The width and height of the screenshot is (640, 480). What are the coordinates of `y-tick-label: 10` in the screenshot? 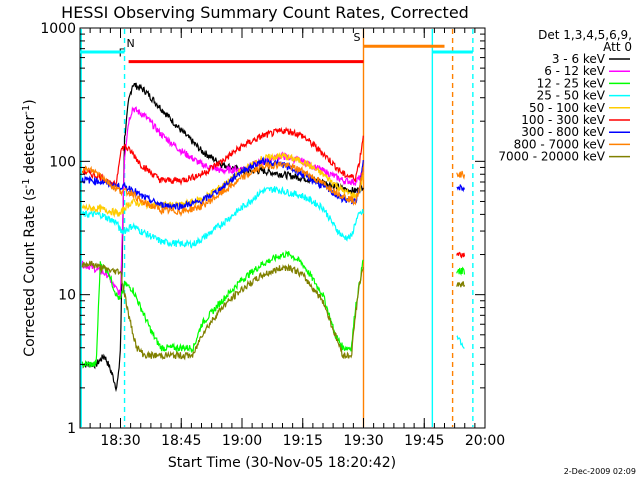 It's located at (67, 296).